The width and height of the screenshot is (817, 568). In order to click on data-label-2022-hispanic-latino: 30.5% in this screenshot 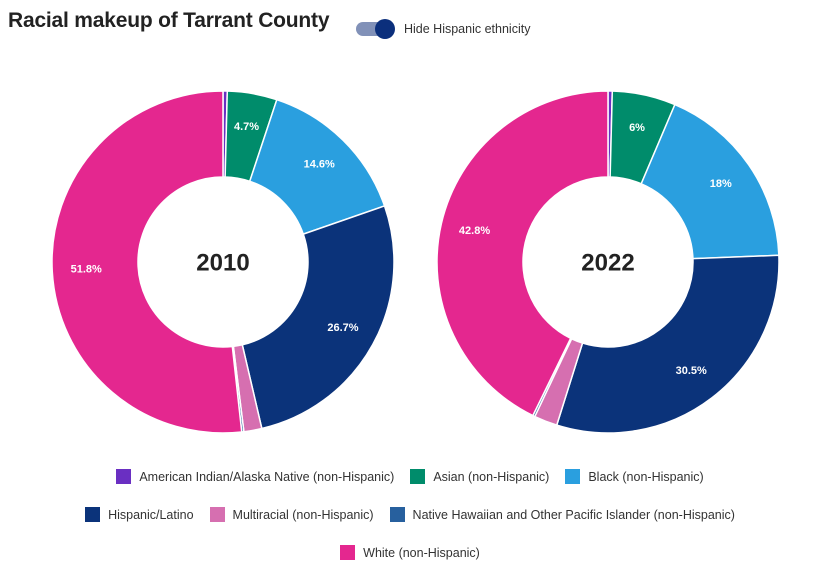, I will do `click(691, 371)`.